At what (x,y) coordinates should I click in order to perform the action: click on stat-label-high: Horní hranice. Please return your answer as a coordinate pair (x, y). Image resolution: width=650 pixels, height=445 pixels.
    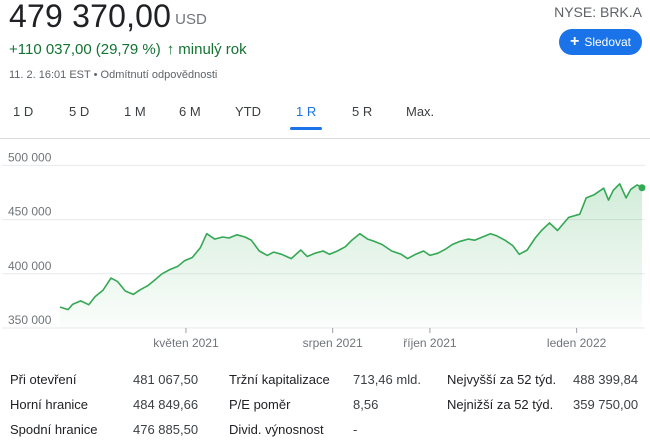
    Looking at the image, I should click on (49, 404).